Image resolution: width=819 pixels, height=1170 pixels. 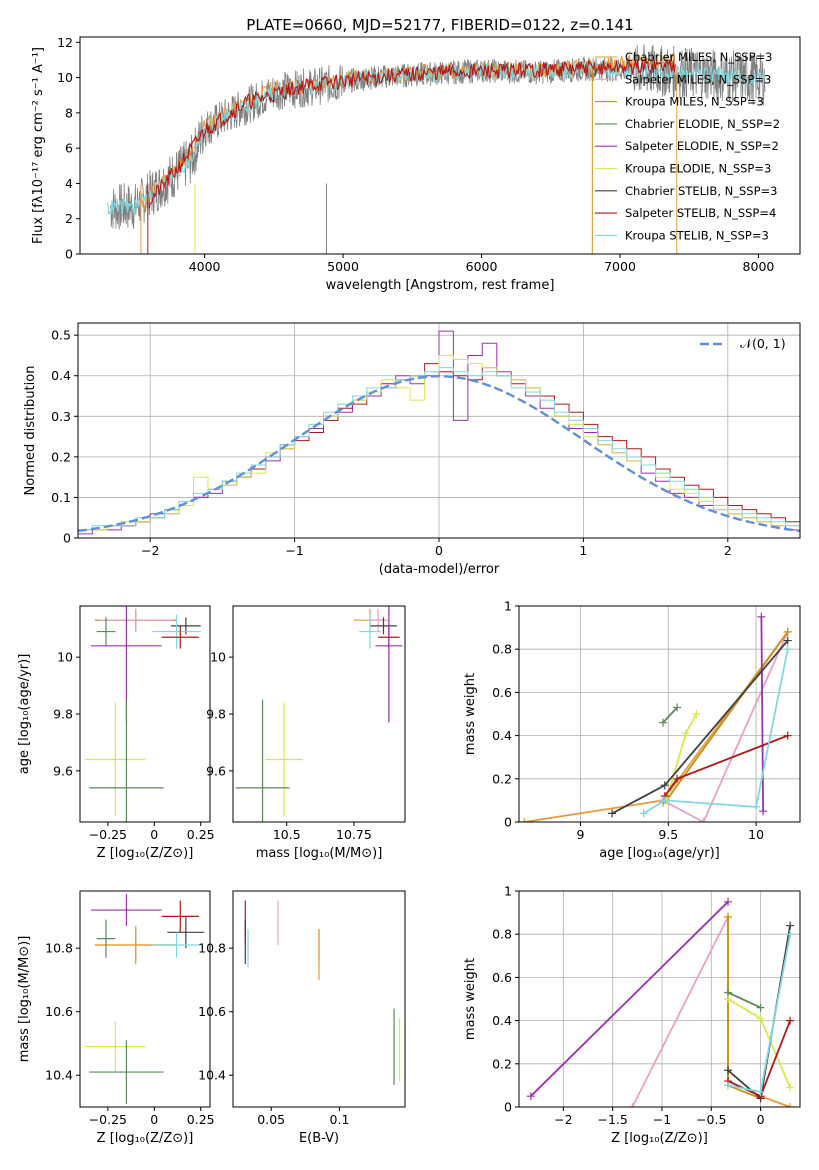 I want to click on x-tick-label: 8000, so click(x=759, y=266).